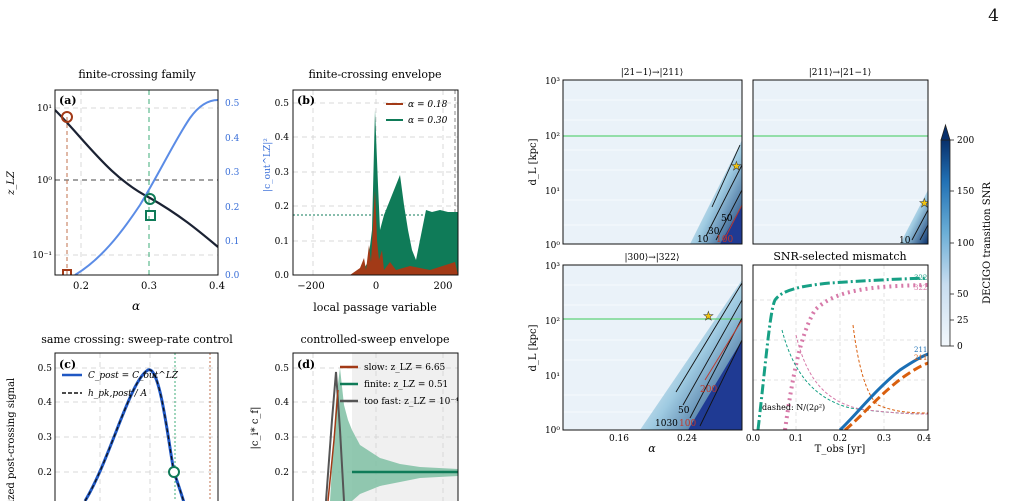 This screenshot has height=501, width=1009. Describe the element at coordinates (81, 286) in the screenshot. I see `a-xtick-0: 0.2` at that location.